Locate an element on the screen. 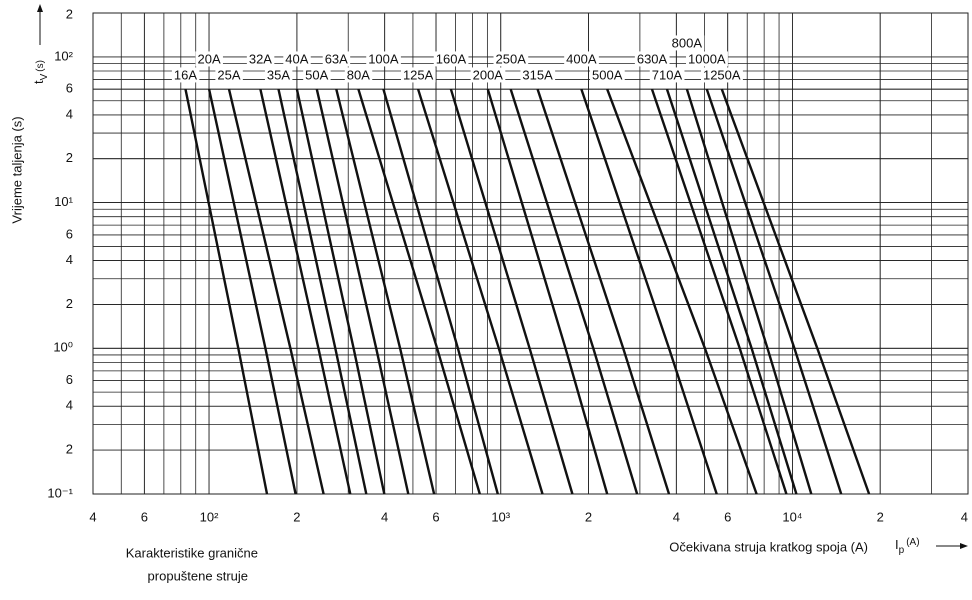  series-label: 315A is located at coordinates (537, 74).